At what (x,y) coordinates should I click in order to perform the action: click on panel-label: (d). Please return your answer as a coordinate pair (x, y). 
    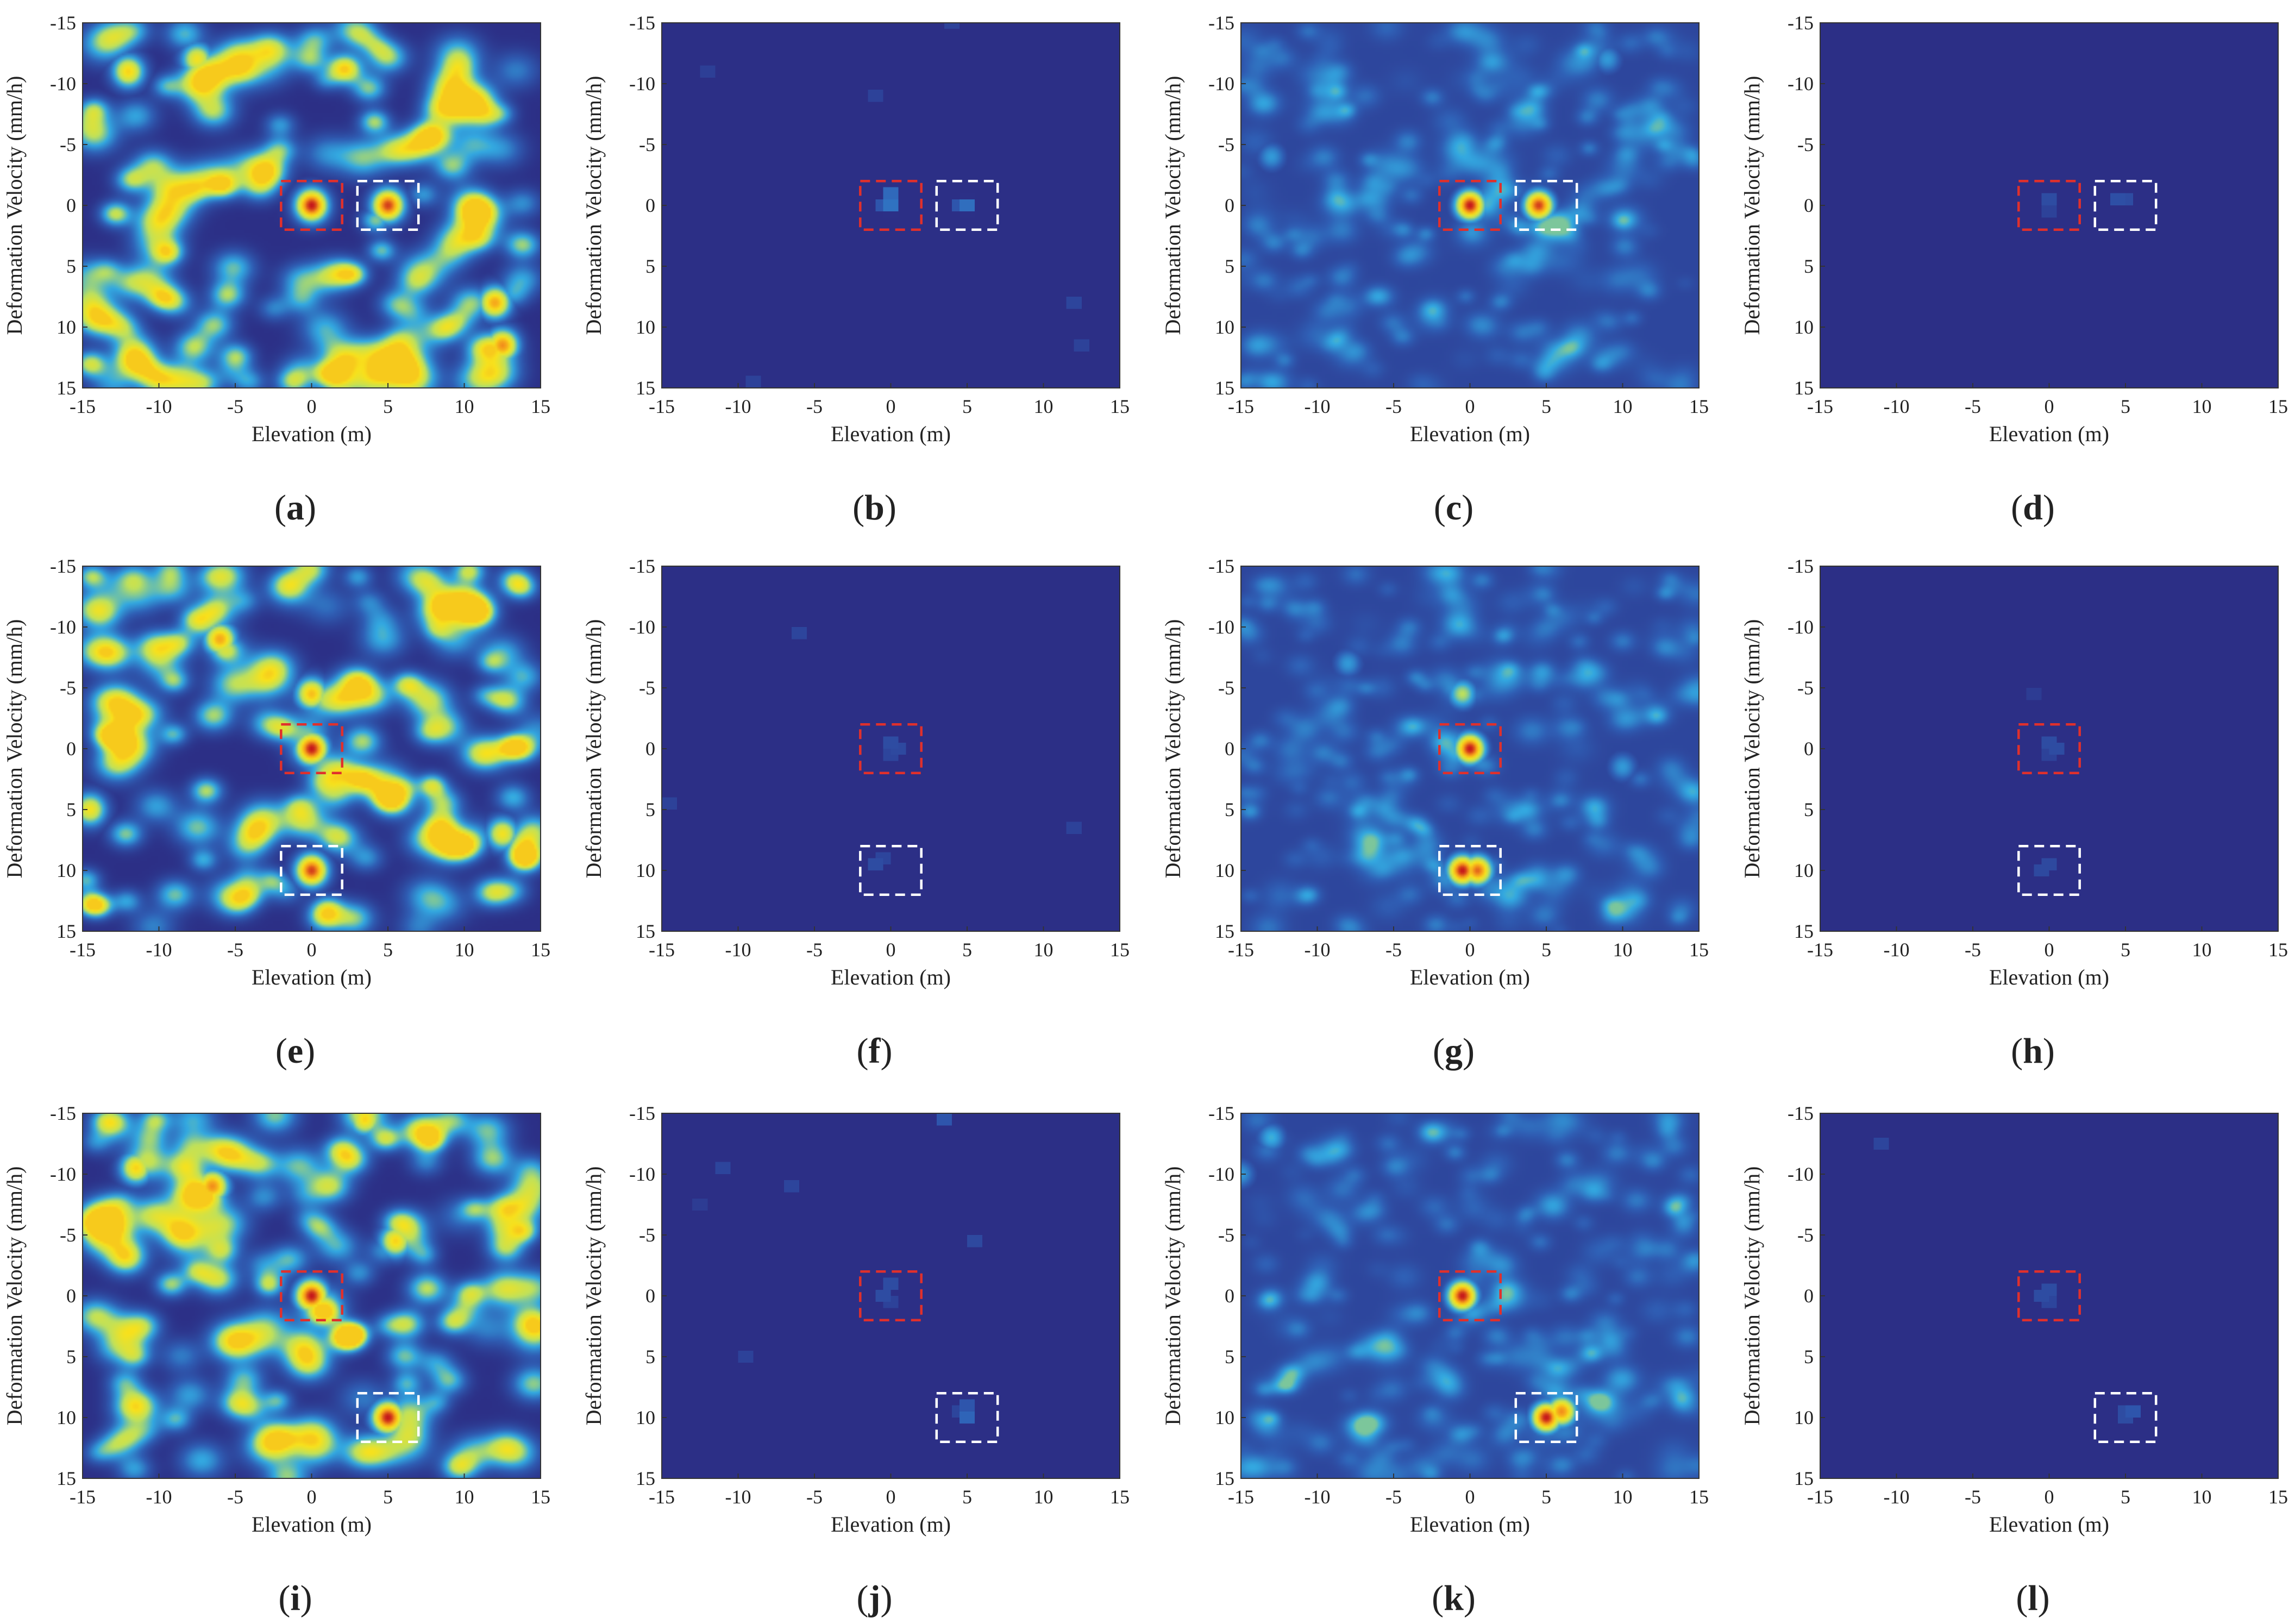
    Looking at the image, I should click on (2033, 508).